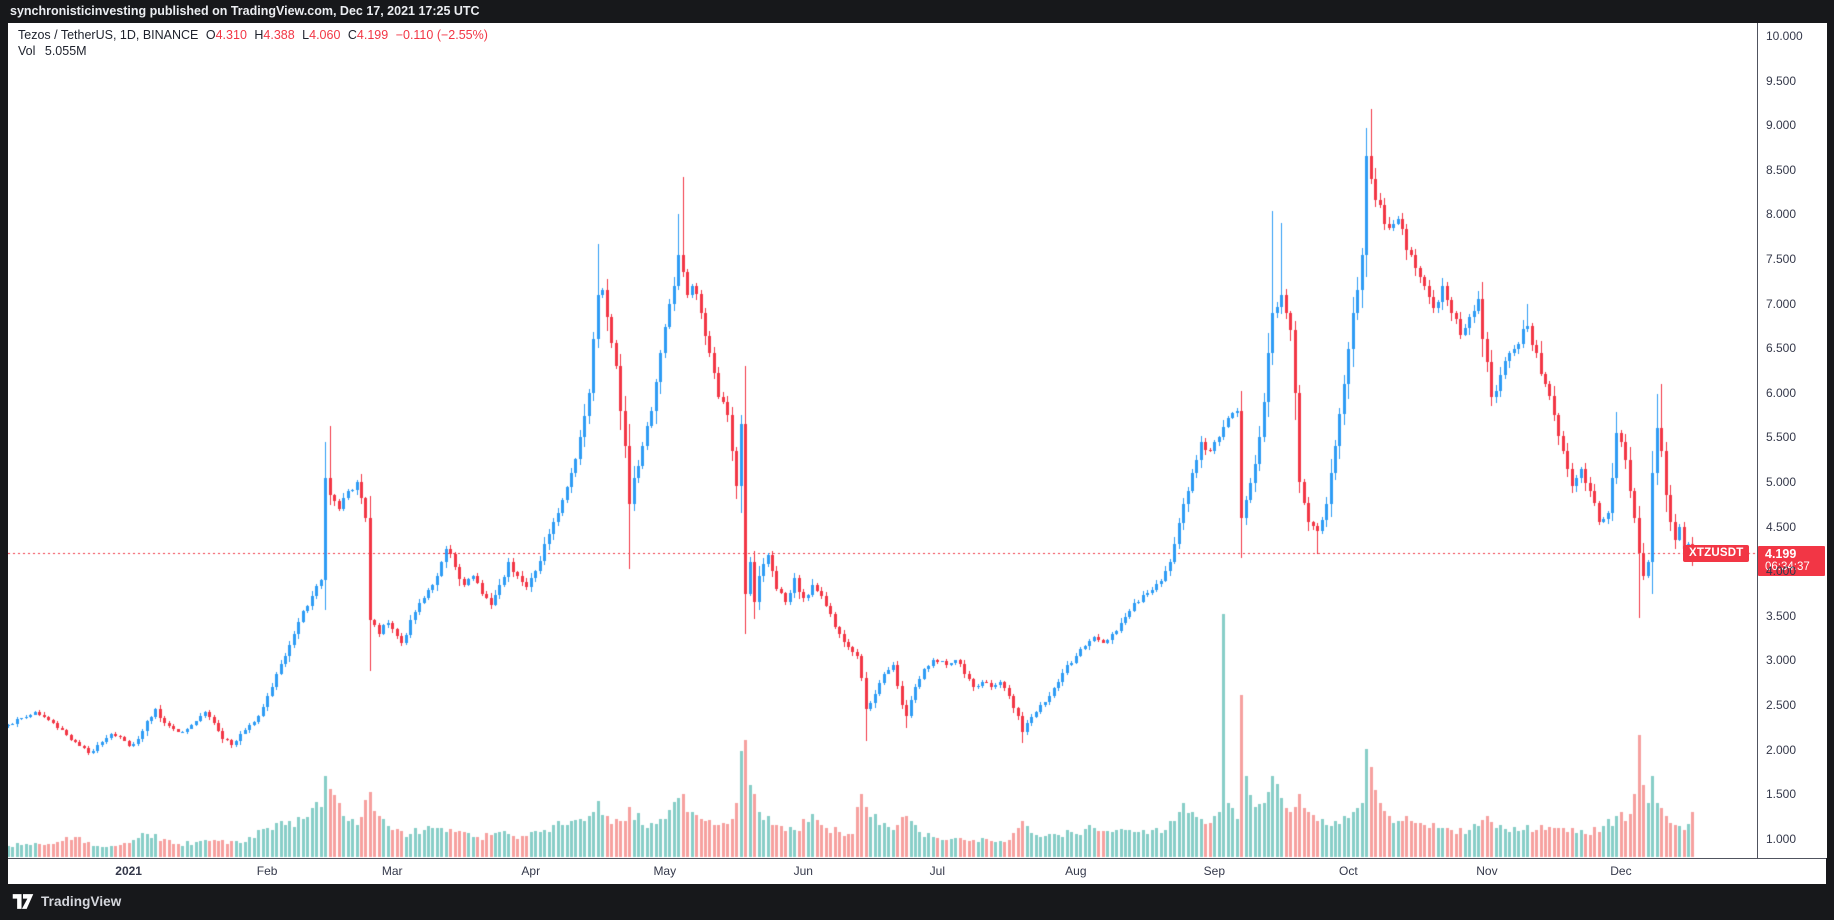 The height and width of the screenshot is (920, 1834). What do you see at coordinates (226, 35) in the screenshot?
I see `ohlc-open: O4.310` at bounding box center [226, 35].